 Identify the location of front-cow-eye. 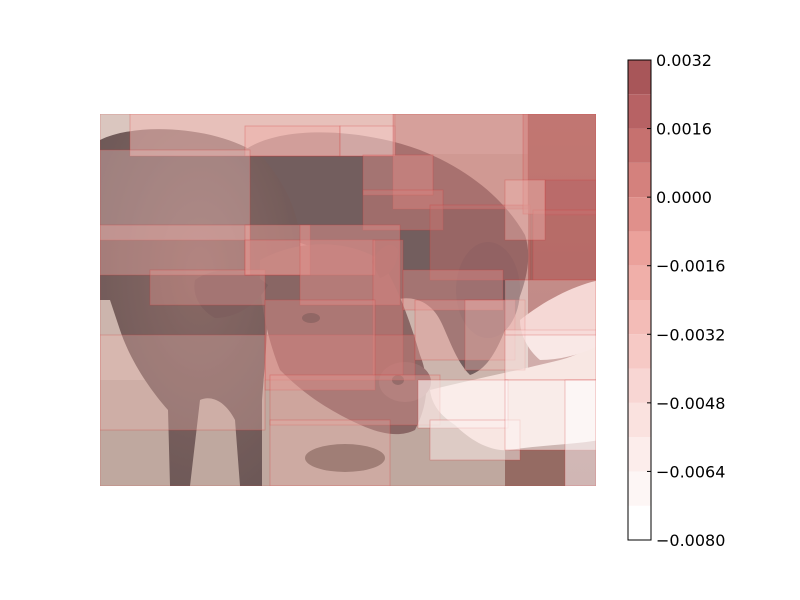
(311, 318).